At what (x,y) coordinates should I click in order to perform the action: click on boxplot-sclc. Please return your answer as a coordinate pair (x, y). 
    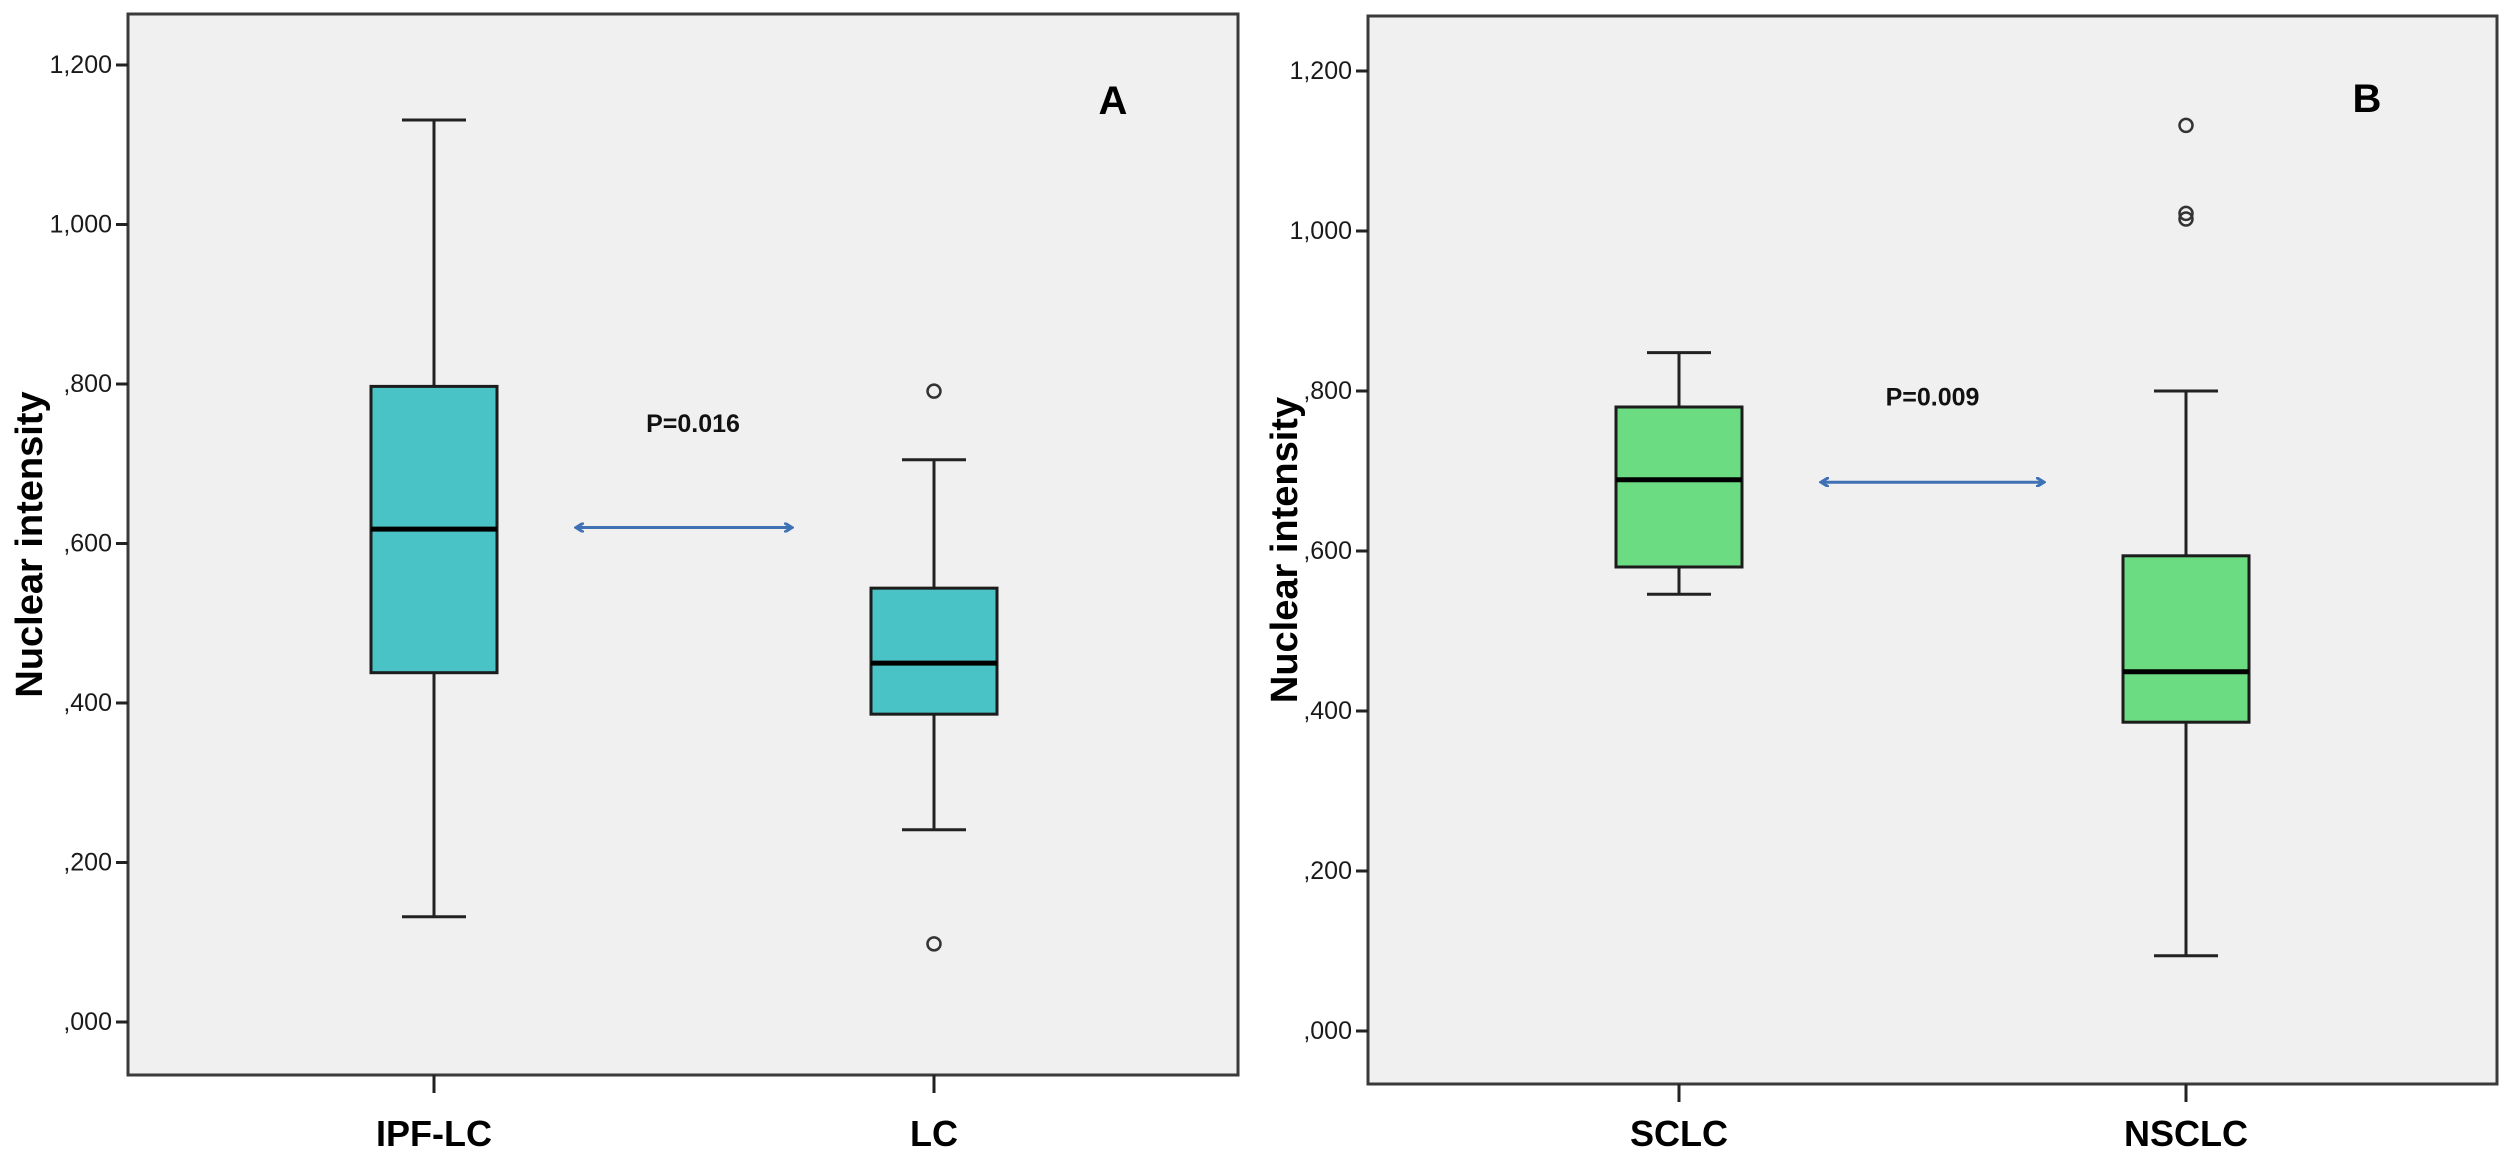
    Looking at the image, I should click on (1679, 473).